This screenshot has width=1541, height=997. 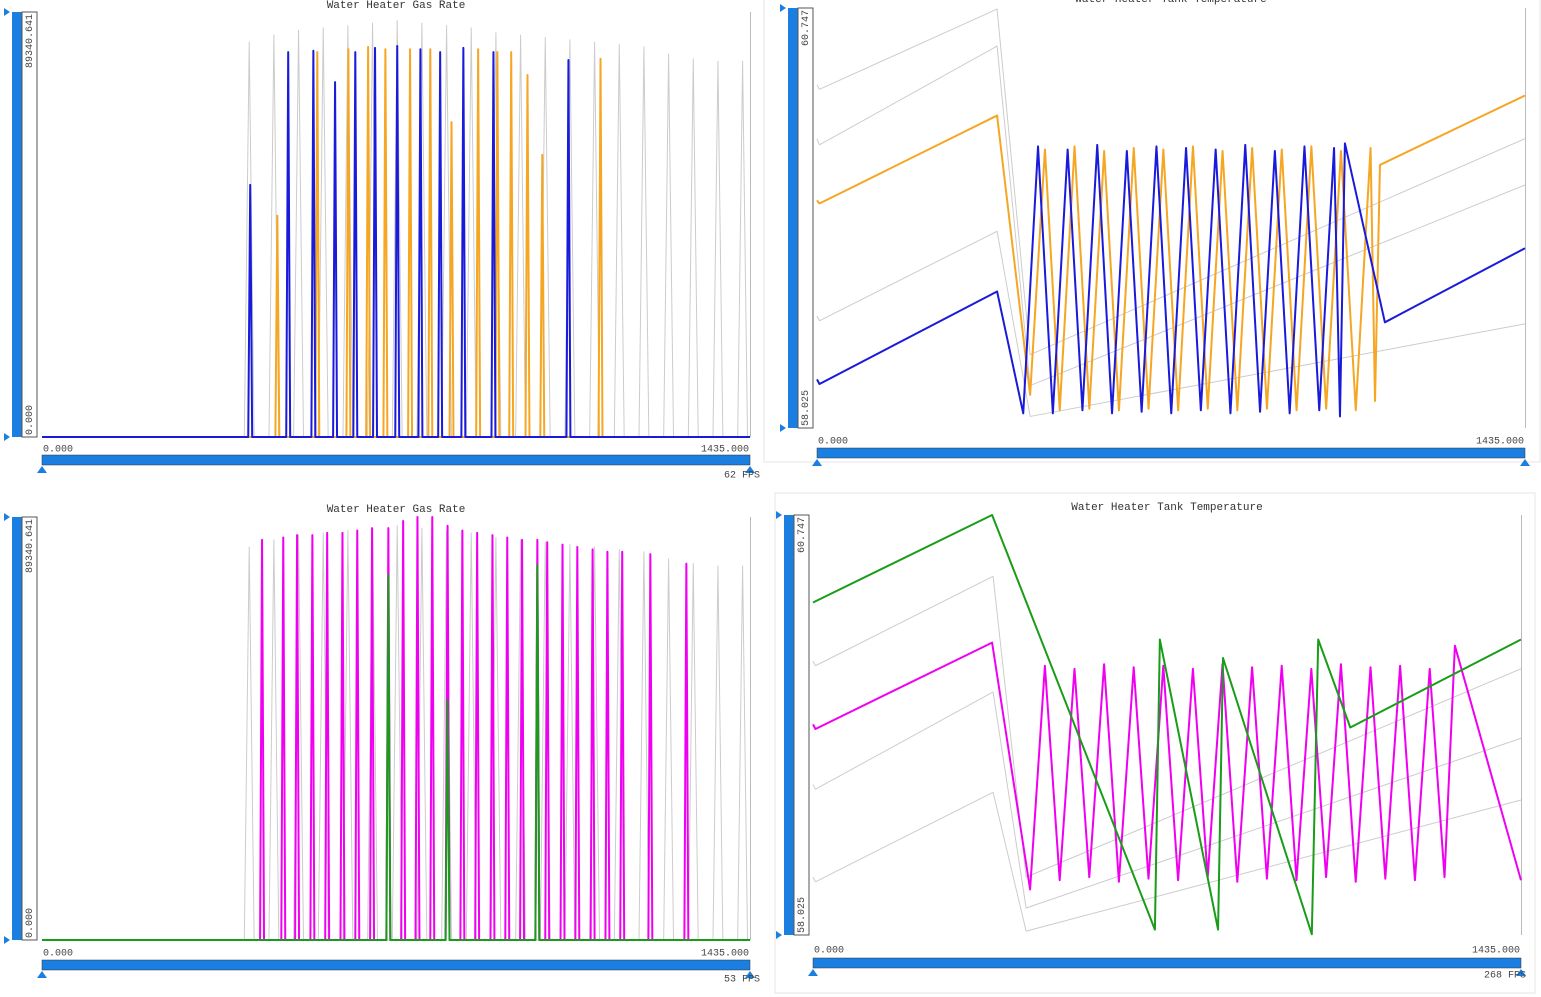 I want to click on fps-label: 62 FPS, so click(x=742, y=476).